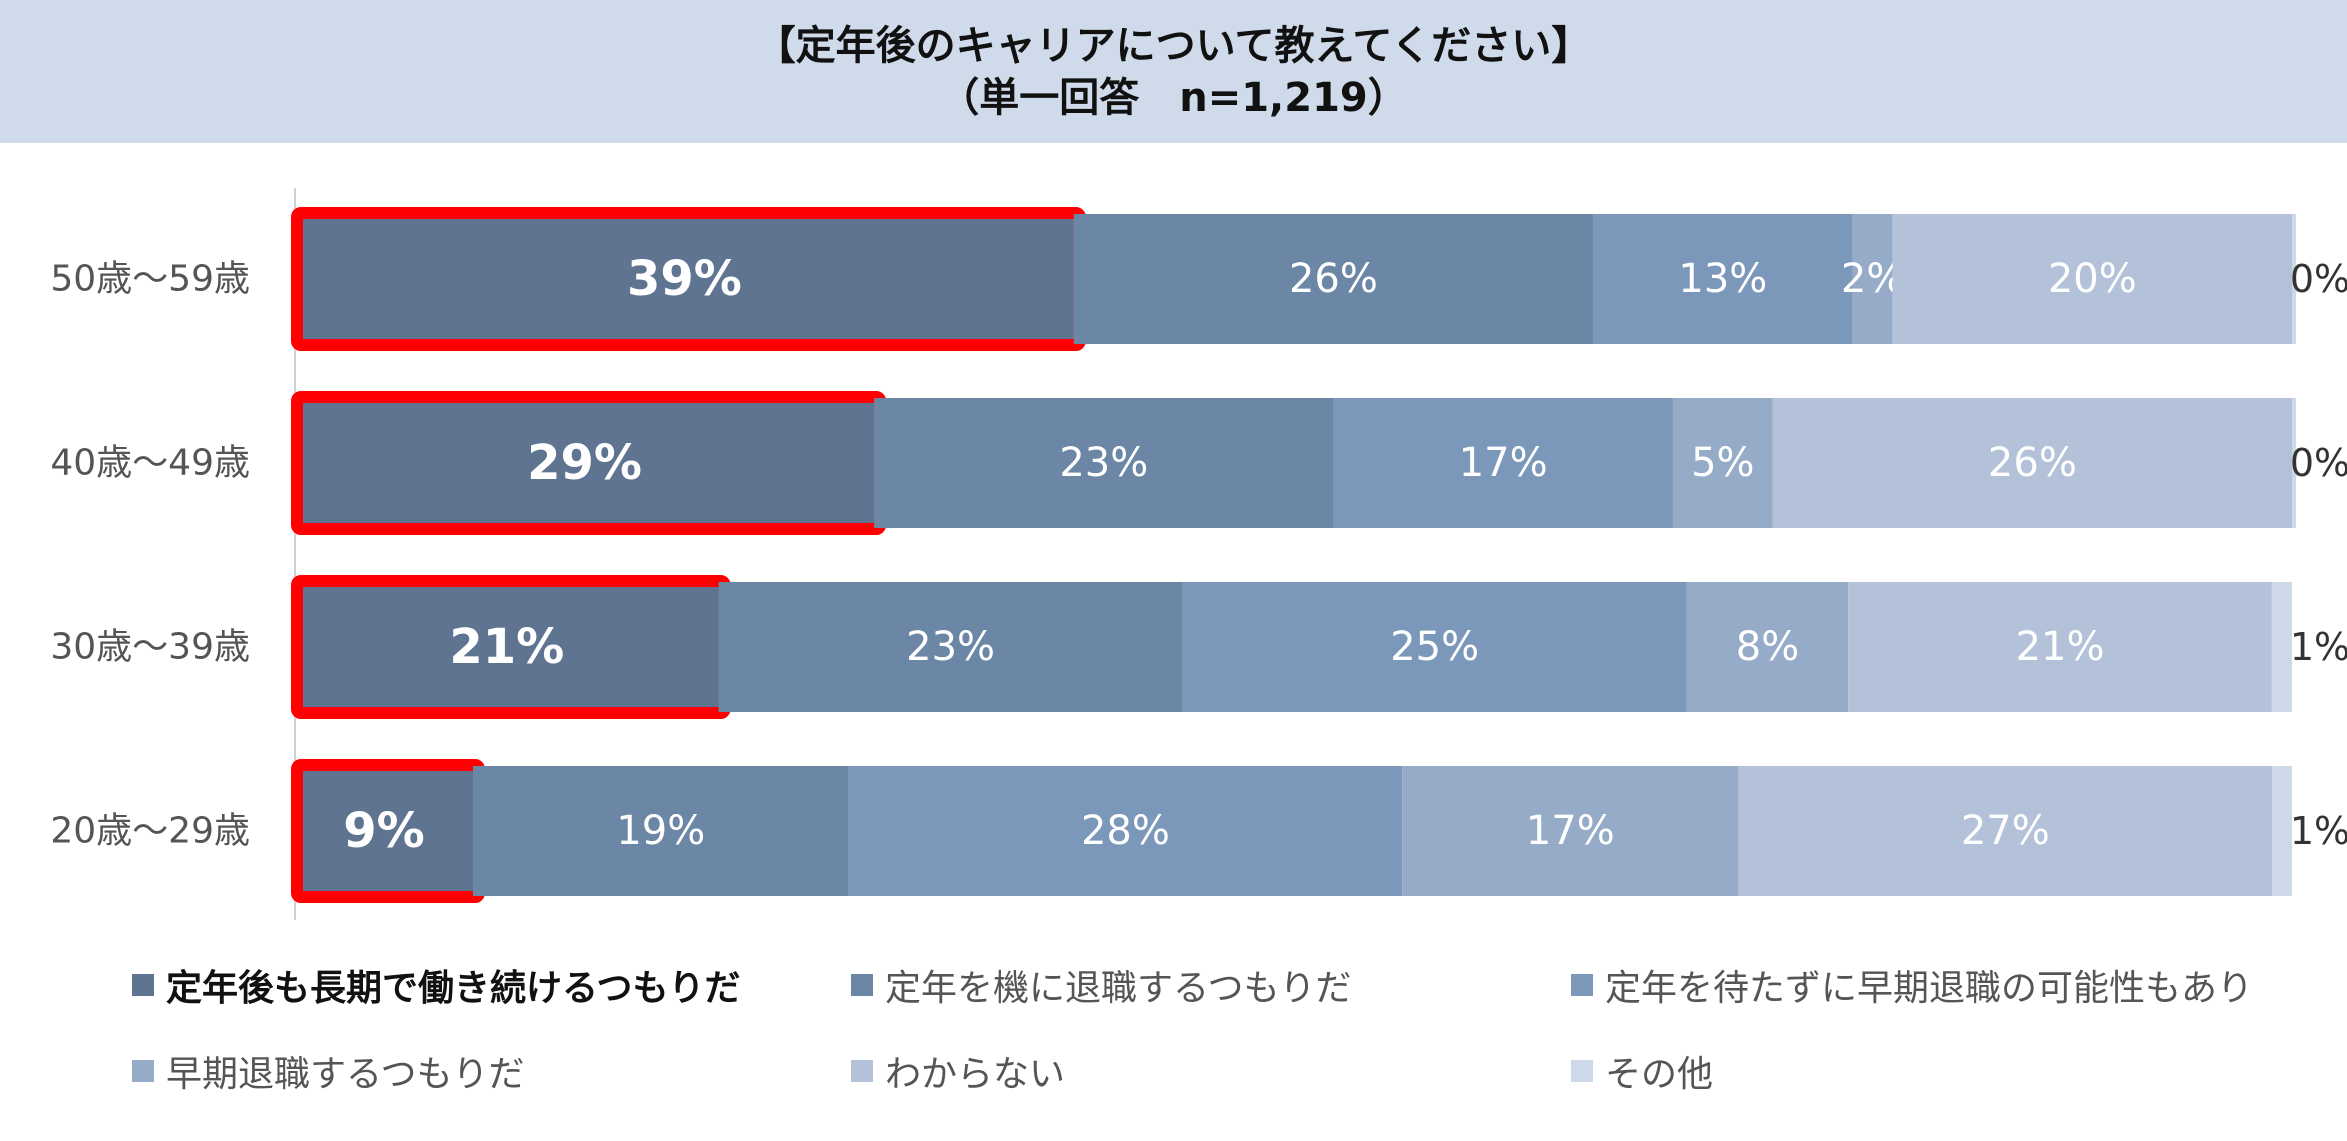  What do you see at coordinates (1659, 1074) in the screenshot?
I see `legend-label: その他` at bounding box center [1659, 1074].